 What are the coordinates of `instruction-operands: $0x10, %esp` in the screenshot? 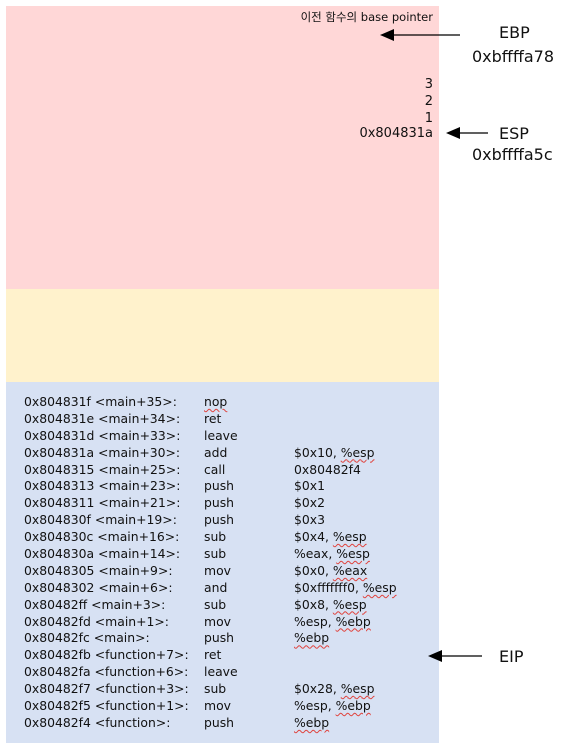 It's located at (334, 453).